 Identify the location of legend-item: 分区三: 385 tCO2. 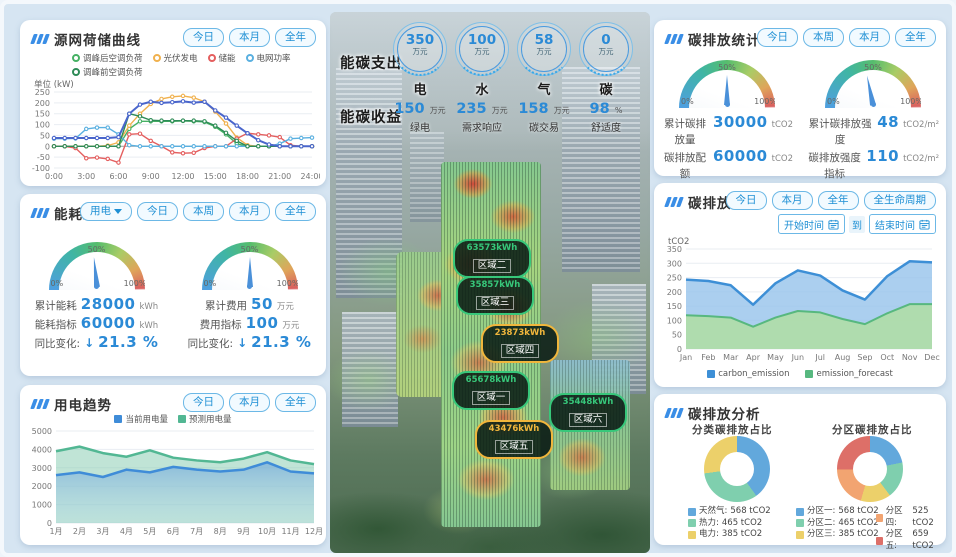
(837, 535).